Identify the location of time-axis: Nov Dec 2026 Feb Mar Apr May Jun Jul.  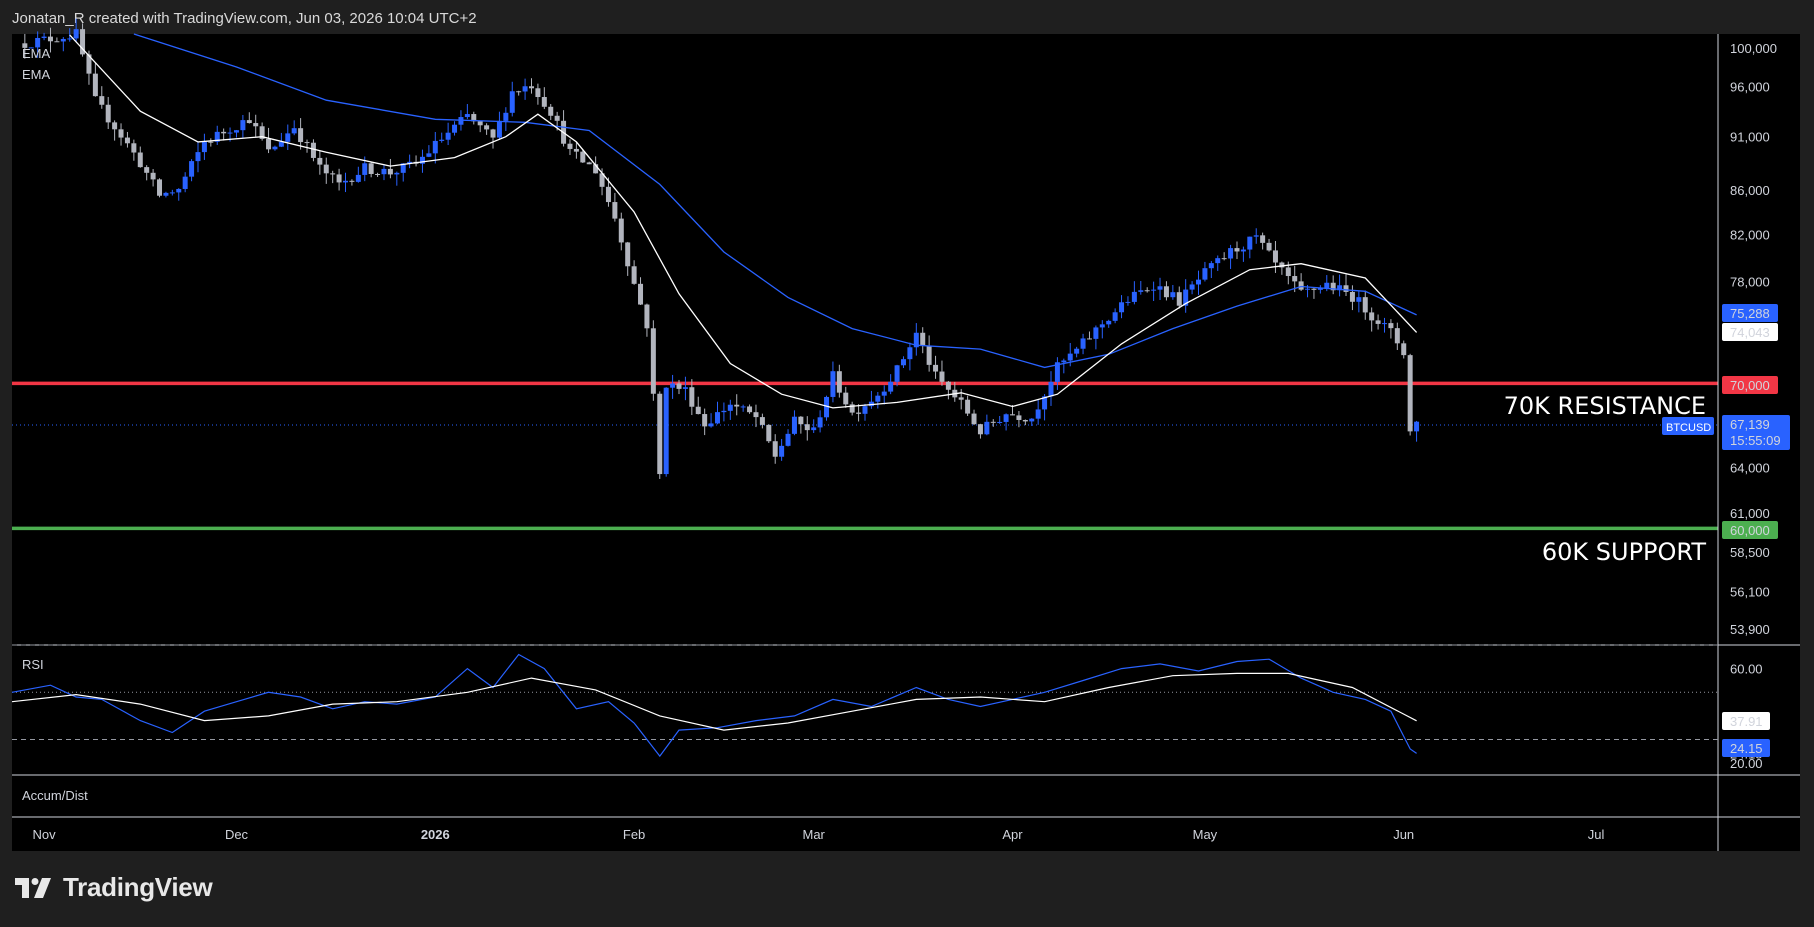
(819, 834).